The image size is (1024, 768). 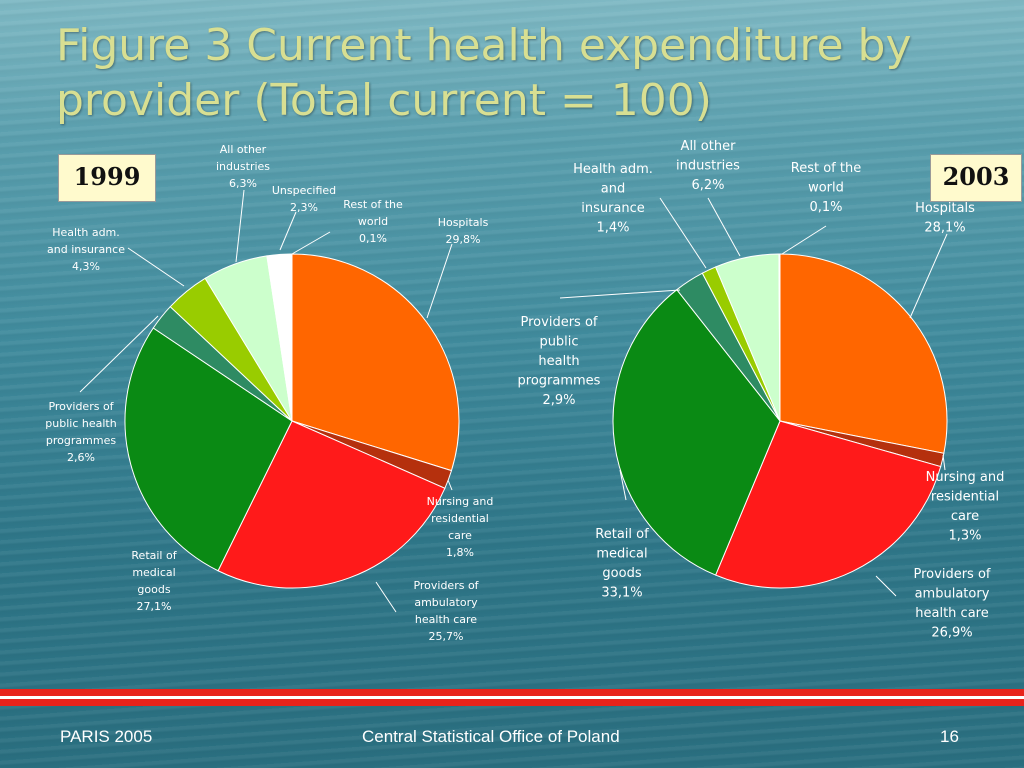 What do you see at coordinates (156, 267) in the screenshot?
I see `leader-line-1999-health-adm-and-insurance` at bounding box center [156, 267].